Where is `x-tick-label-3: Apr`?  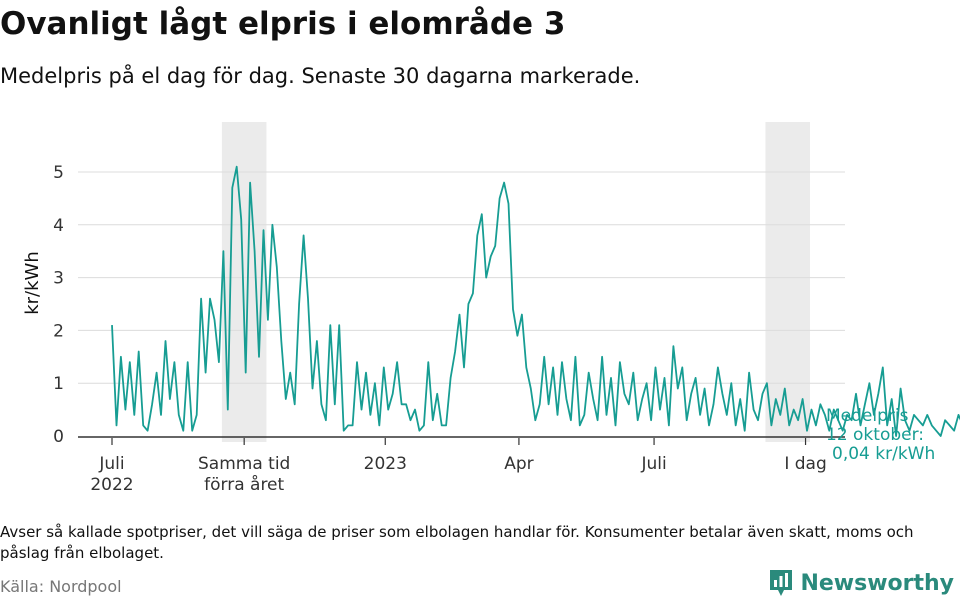
x-tick-label-3: Apr is located at coordinates (518, 464).